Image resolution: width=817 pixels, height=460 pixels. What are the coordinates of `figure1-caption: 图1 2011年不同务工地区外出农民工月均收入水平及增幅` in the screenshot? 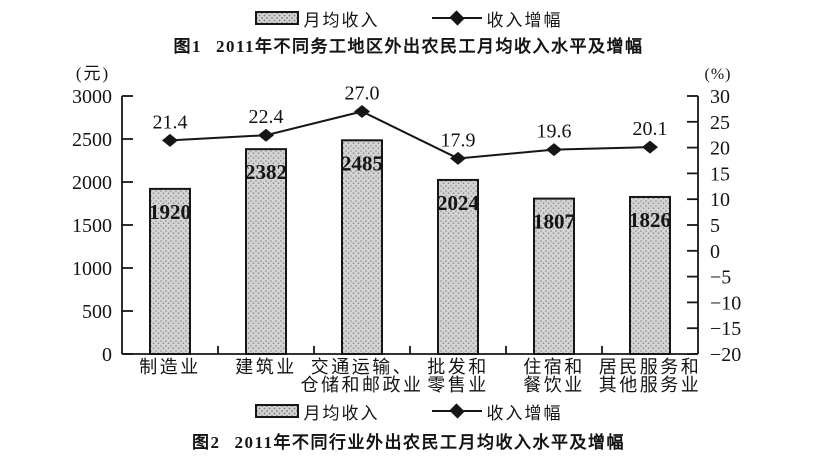 It's located at (408, 44).